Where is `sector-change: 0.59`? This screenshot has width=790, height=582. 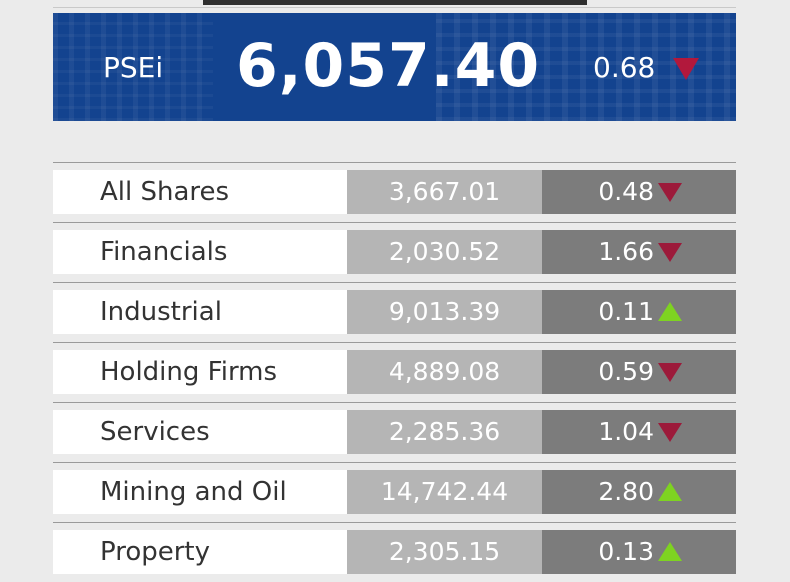
sector-change: 0.59 is located at coordinates (639, 372).